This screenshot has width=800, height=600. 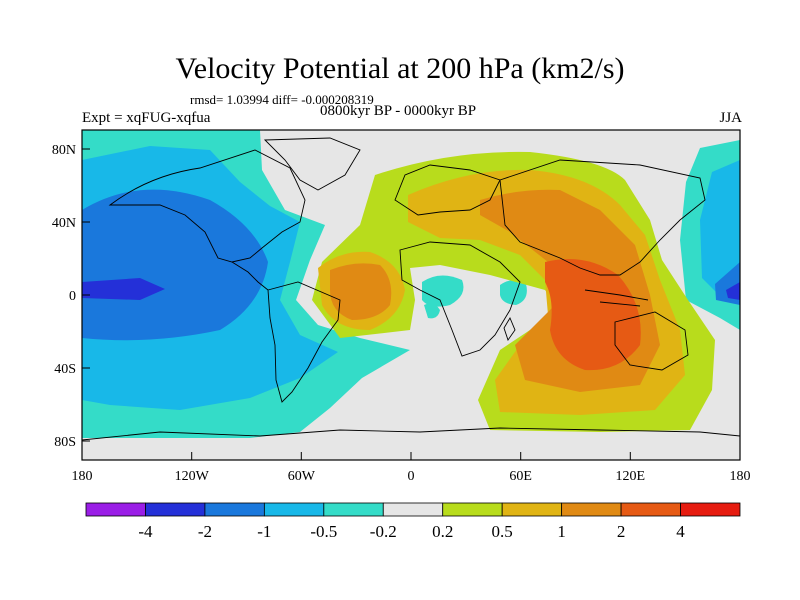 I want to click on colorbar-label: -2, so click(x=205, y=531).